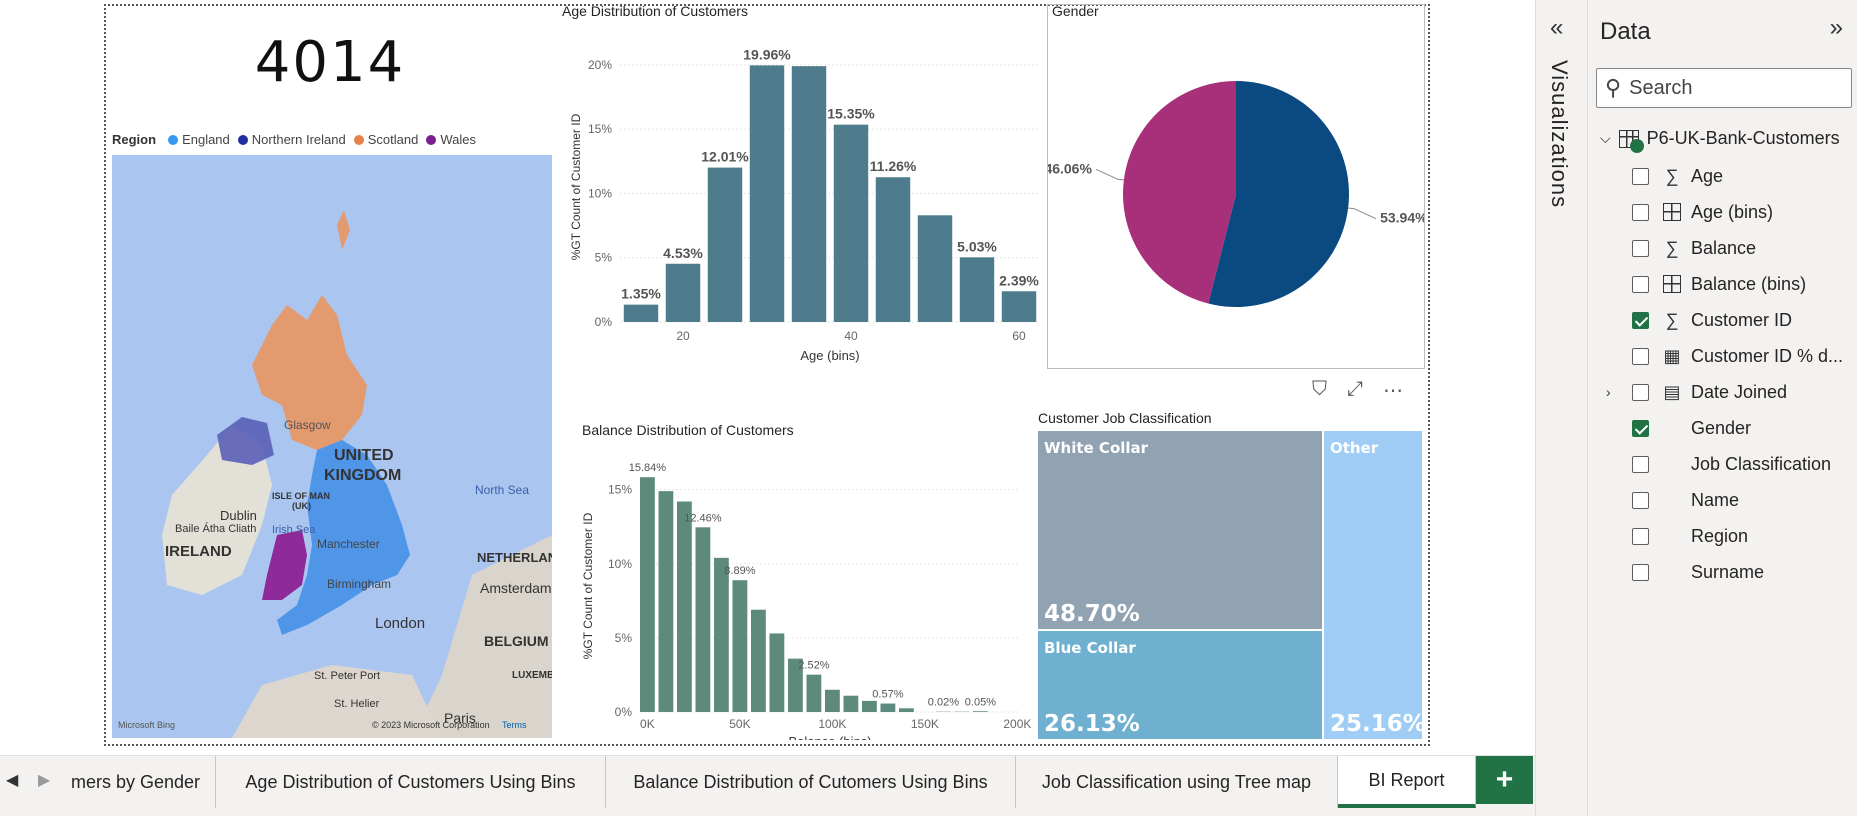 This screenshot has width=1857, height=816. I want to click on table-item: ⌵ P6-UK-Bank-Customers, so click(1720, 140).